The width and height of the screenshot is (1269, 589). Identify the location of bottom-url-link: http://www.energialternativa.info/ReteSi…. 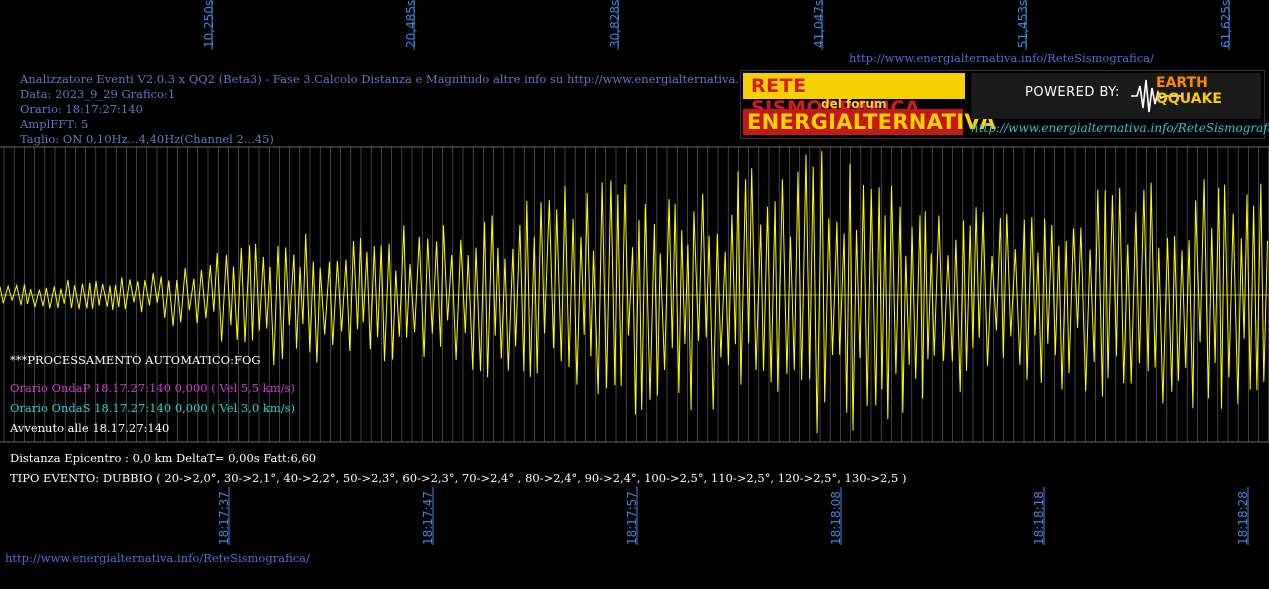
(157, 558).